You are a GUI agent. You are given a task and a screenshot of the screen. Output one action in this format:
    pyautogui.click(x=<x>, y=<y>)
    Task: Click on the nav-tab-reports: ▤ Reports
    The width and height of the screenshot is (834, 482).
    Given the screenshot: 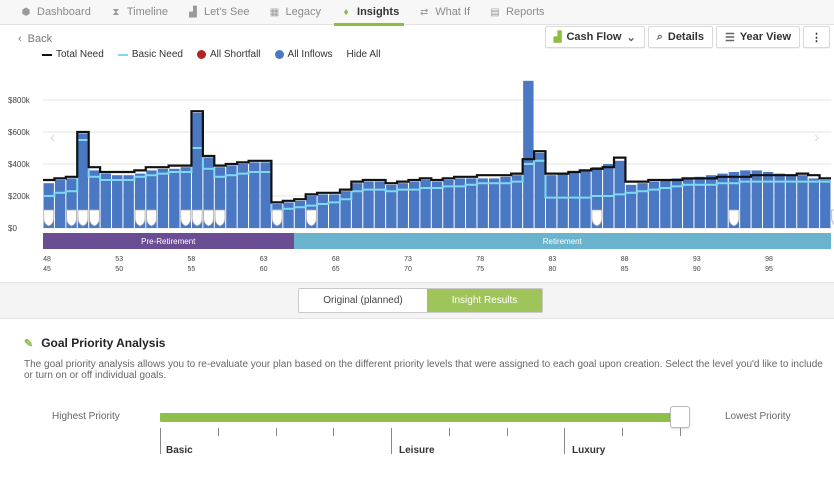 What is the action you would take?
    pyautogui.click(x=516, y=12)
    